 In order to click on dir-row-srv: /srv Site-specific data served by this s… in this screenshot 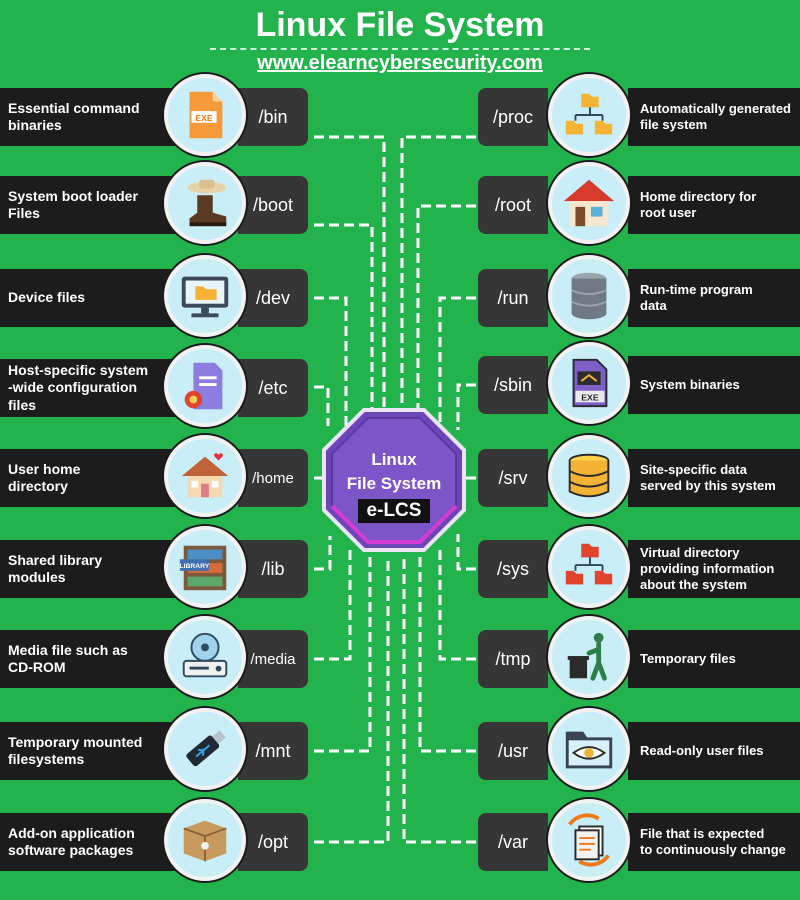, I will do `click(639, 476)`.